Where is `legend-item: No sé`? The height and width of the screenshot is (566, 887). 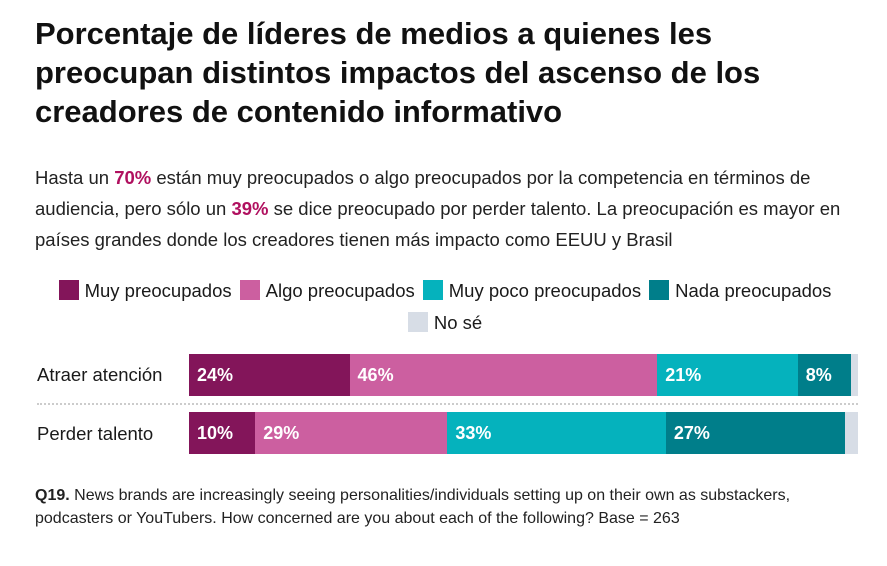 legend-item: No sé is located at coordinates (445, 323).